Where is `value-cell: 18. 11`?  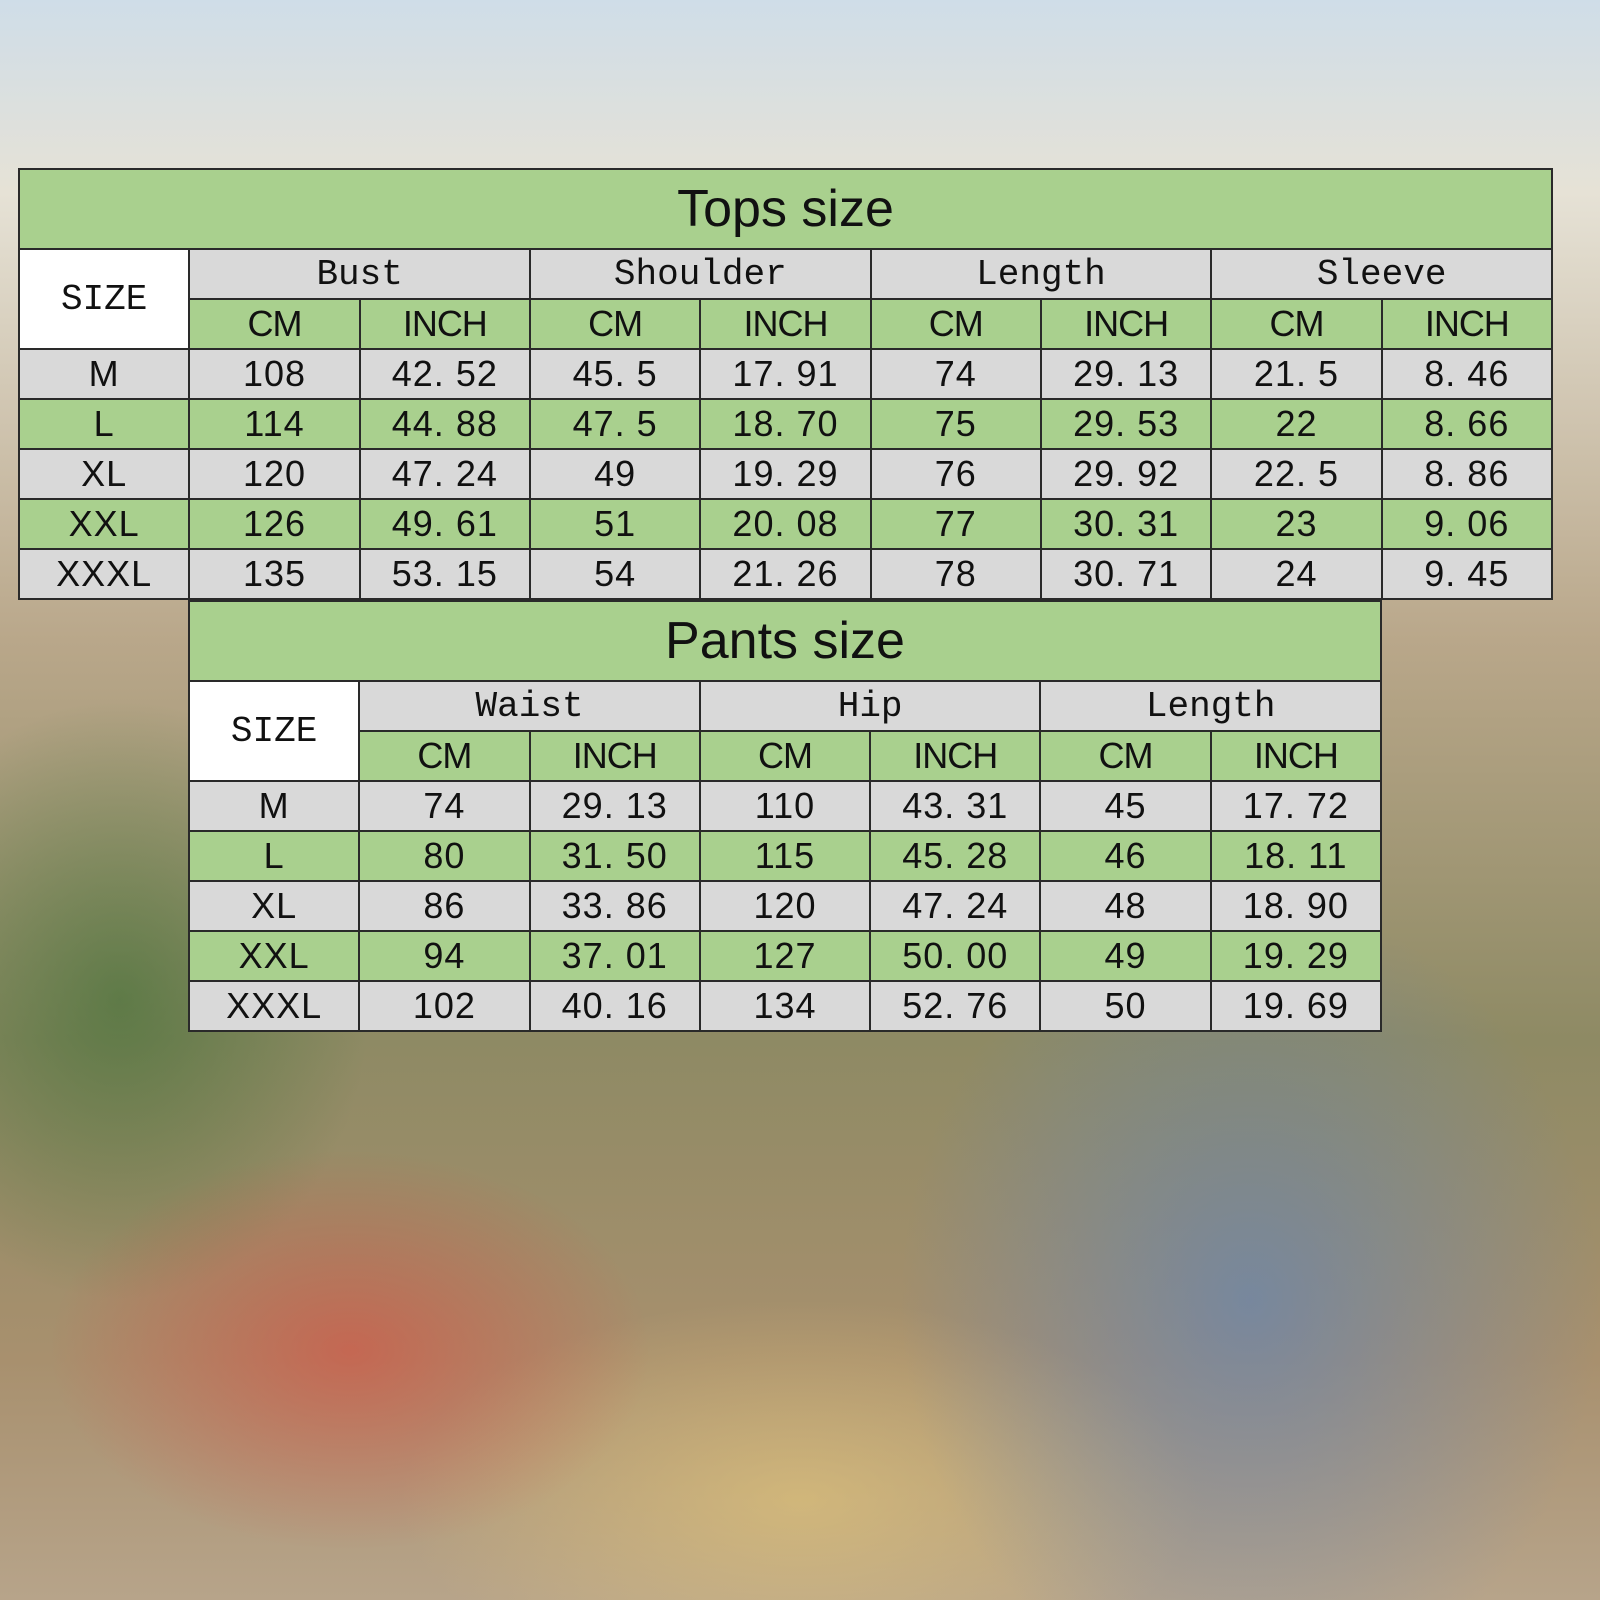 value-cell: 18. 11 is located at coordinates (1296, 856).